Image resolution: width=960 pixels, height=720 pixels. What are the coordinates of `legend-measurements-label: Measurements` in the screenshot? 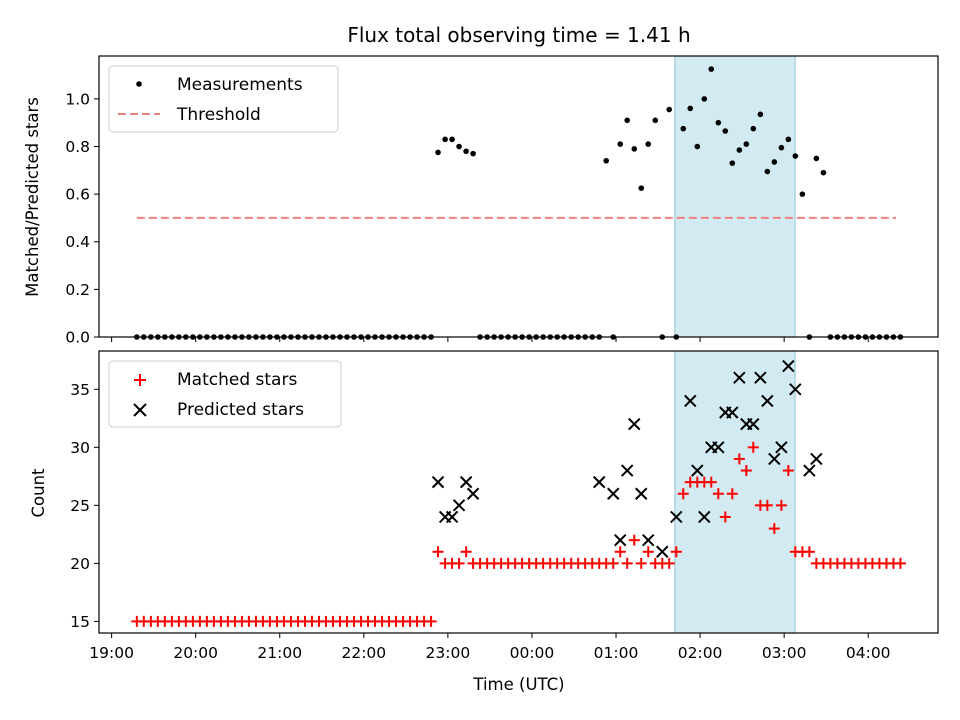 It's located at (240, 85).